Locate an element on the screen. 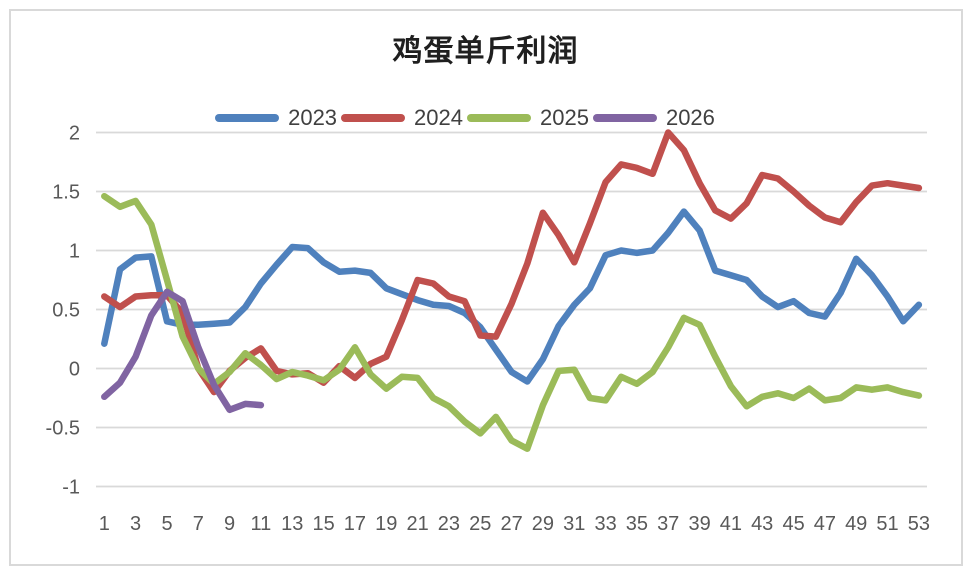 This screenshot has height=580, width=971. x-axis-tick-label: 13 is located at coordinates (292, 524).